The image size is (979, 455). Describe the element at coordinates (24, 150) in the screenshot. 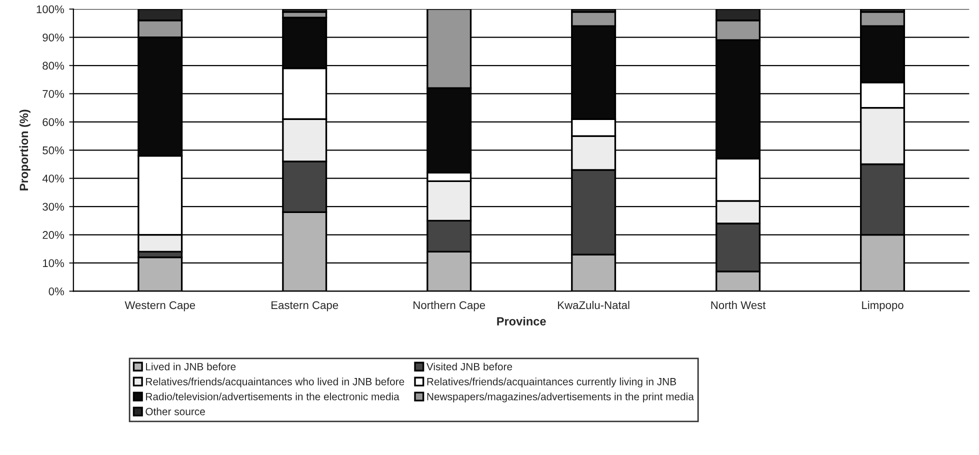

I see `y-axis-title: Proportion (%)` at that location.